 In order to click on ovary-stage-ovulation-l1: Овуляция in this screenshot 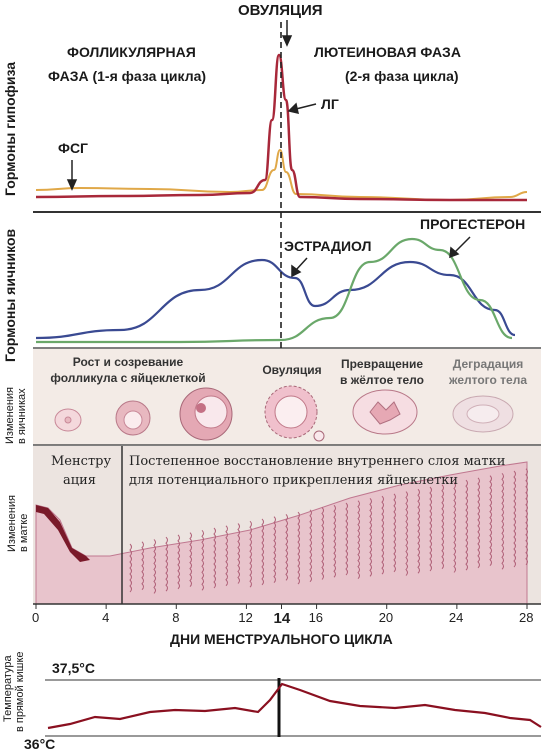, I will do `click(292, 370)`.